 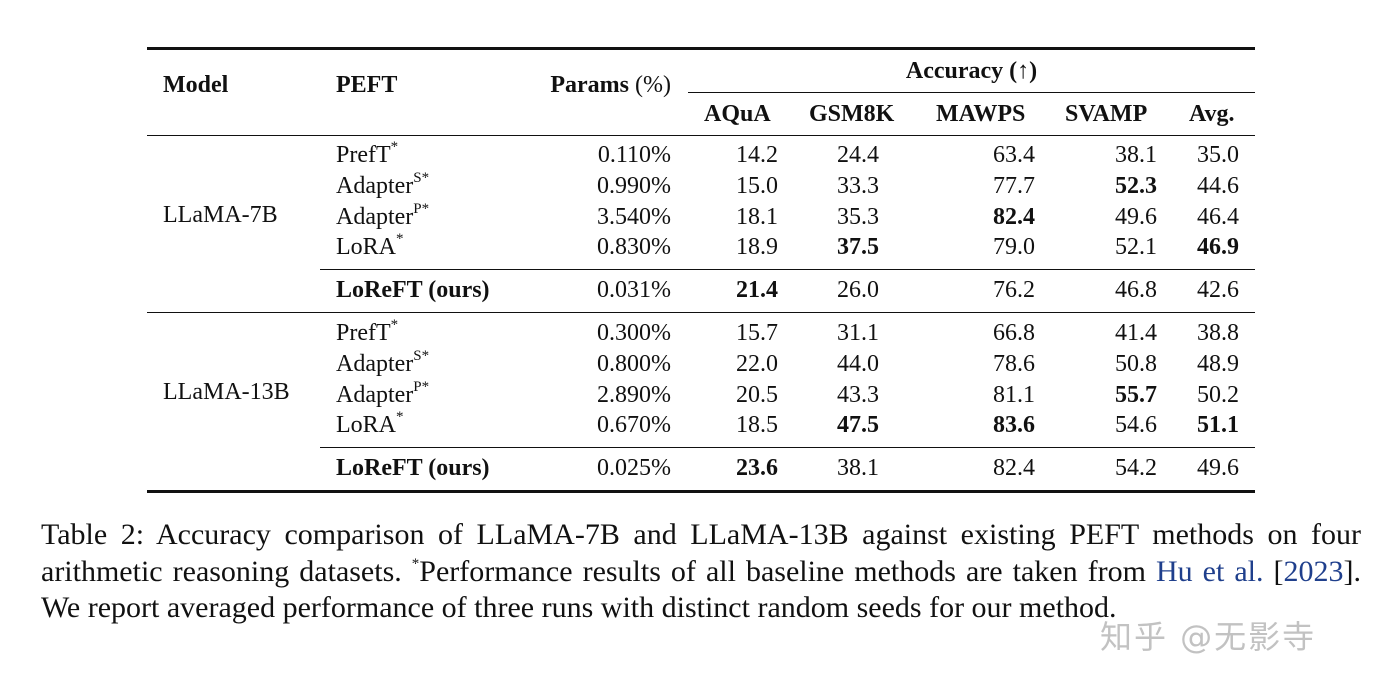 I want to click on accuracy-value: 48.9, so click(x=1218, y=364).